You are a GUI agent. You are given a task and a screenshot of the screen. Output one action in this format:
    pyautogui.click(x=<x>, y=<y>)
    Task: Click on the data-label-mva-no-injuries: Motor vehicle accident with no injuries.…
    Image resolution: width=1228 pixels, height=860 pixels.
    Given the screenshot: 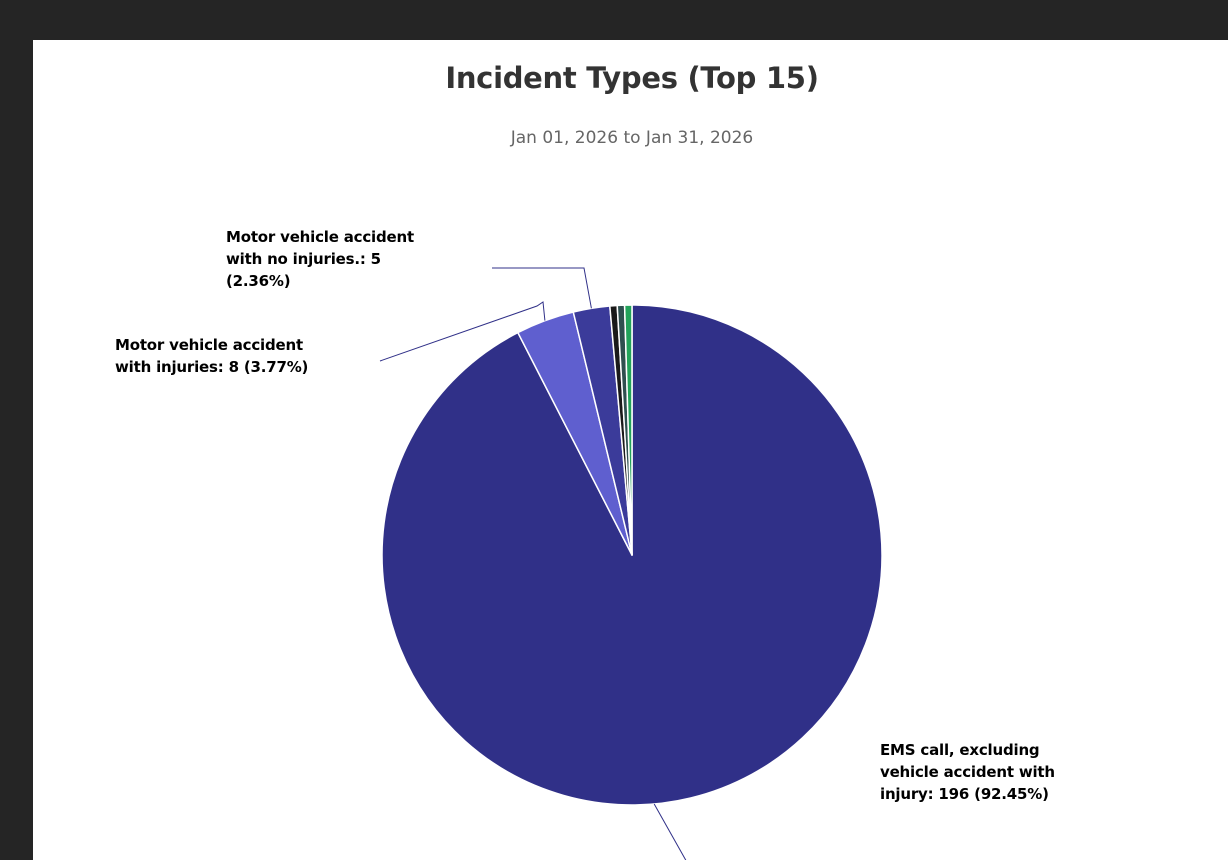 What is the action you would take?
    pyautogui.click(x=320, y=259)
    